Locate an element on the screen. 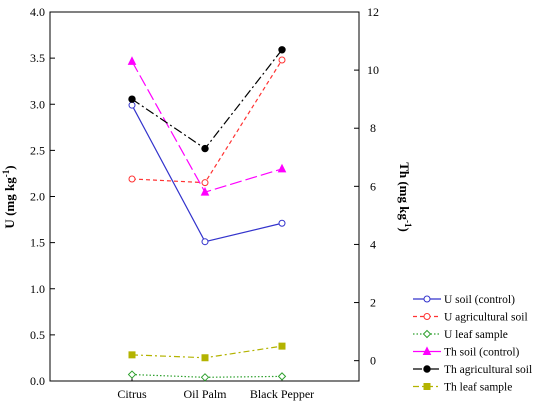 The image size is (550, 413). right-tick-label: 2 is located at coordinates (373, 303).